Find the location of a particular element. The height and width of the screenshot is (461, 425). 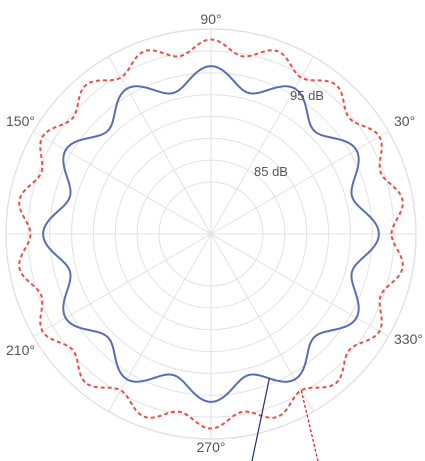

angle-label-150: 150° is located at coordinates (20, 121).